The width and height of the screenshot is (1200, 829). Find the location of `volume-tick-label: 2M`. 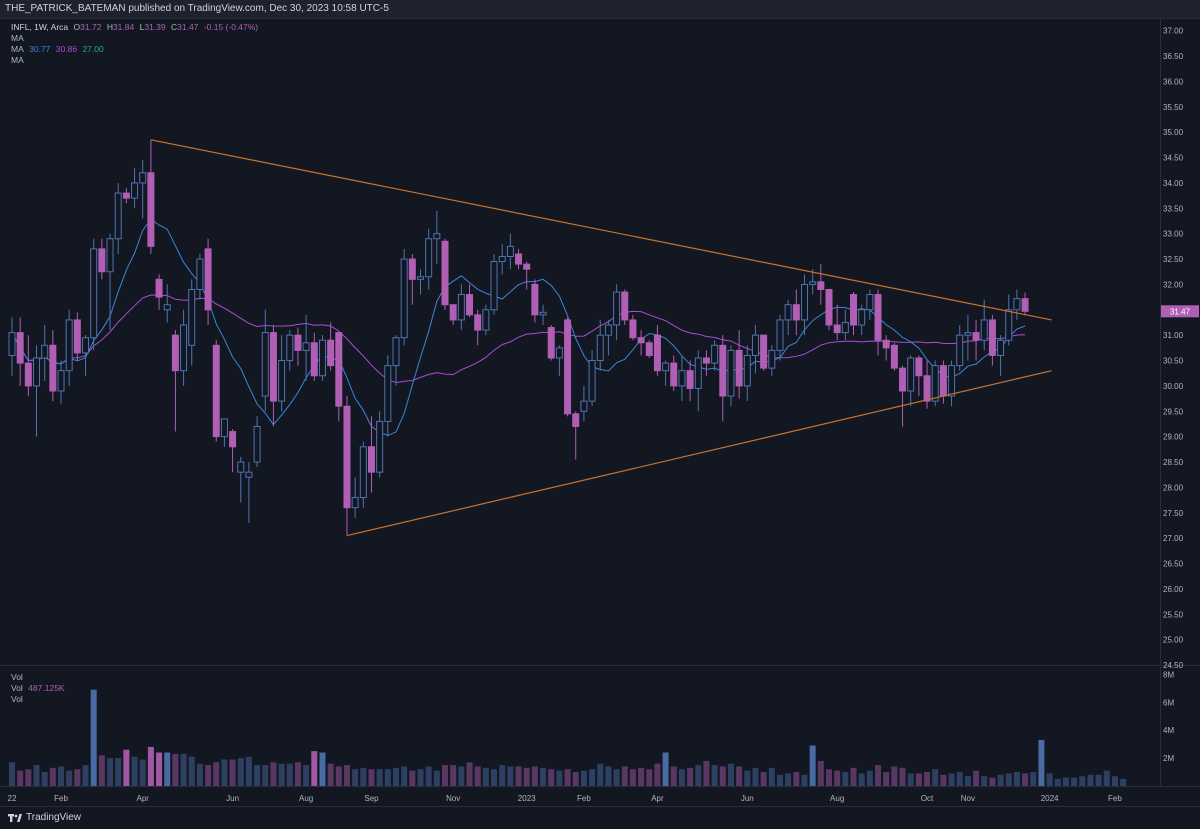

volume-tick-label: 2M is located at coordinates (1168, 758).